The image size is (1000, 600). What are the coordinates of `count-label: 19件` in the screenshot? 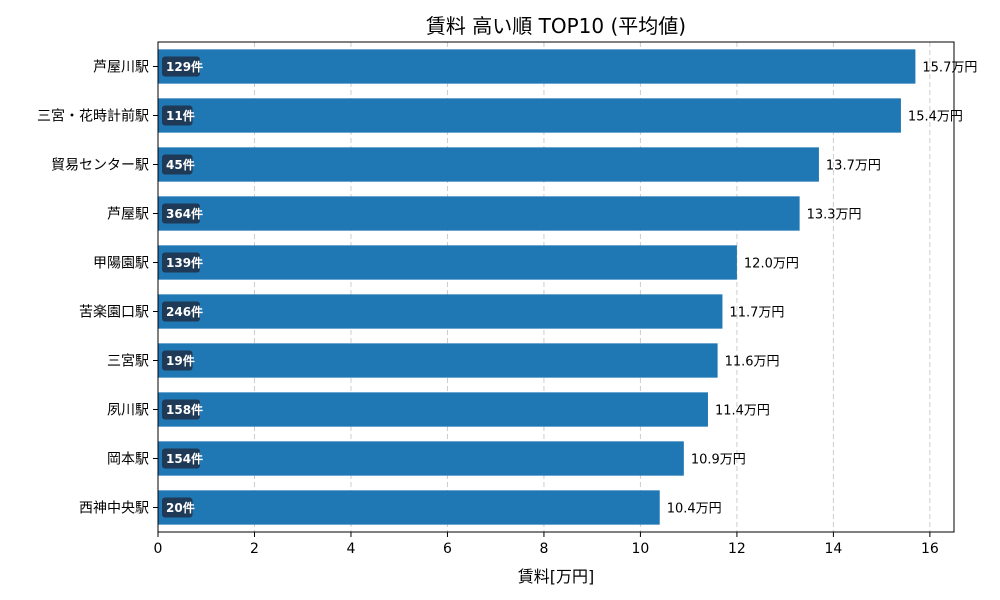 It's located at (180, 360).